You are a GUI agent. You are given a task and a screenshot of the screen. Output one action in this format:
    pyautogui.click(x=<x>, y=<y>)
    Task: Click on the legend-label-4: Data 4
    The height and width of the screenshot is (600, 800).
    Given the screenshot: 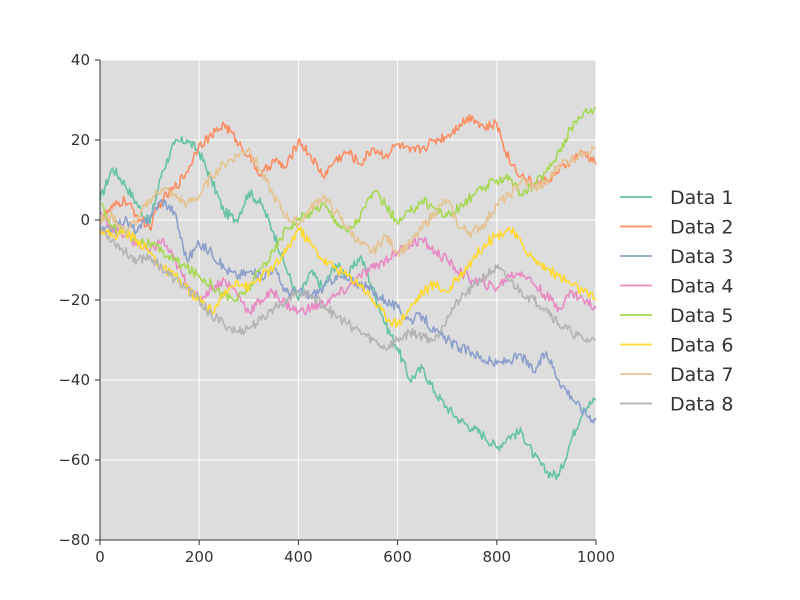 What is the action you would take?
    pyautogui.click(x=702, y=287)
    